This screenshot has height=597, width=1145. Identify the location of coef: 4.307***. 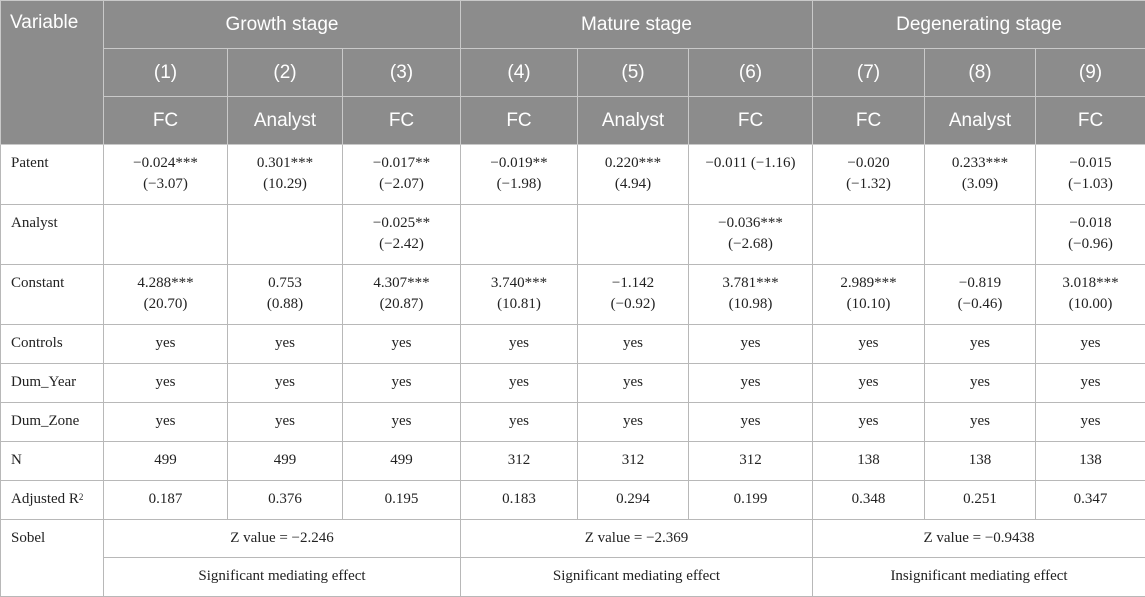
(401, 283).